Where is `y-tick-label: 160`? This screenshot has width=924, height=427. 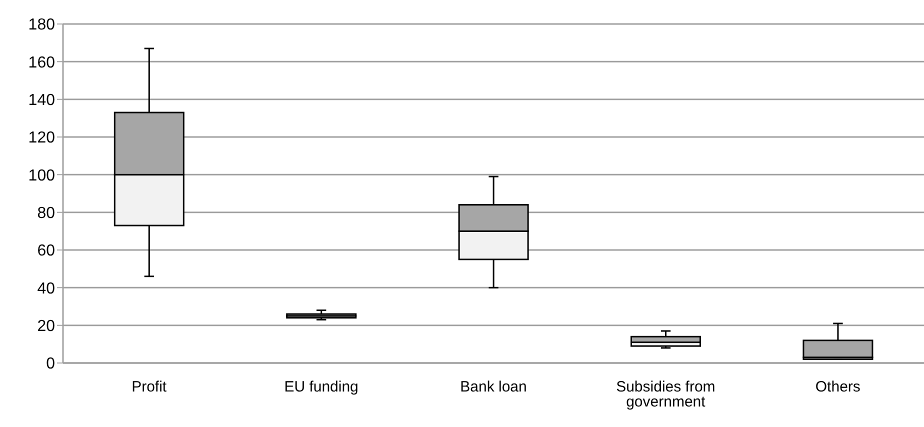
y-tick-label: 160 is located at coordinates (42, 63).